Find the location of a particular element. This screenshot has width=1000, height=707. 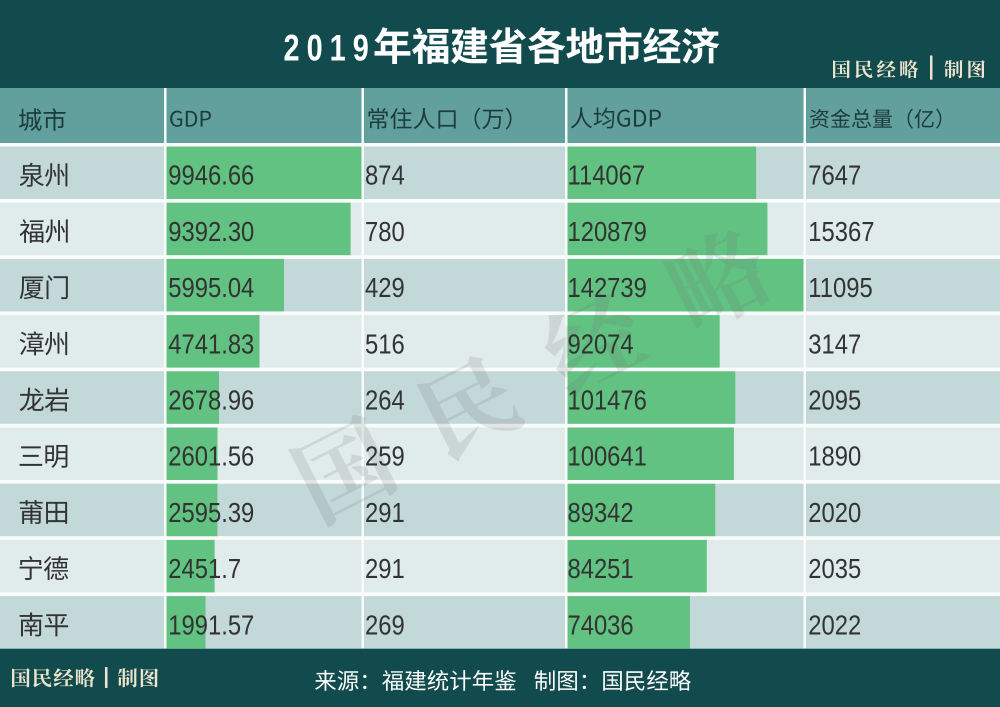

svg-text: 2595.39 is located at coordinates (211, 512).